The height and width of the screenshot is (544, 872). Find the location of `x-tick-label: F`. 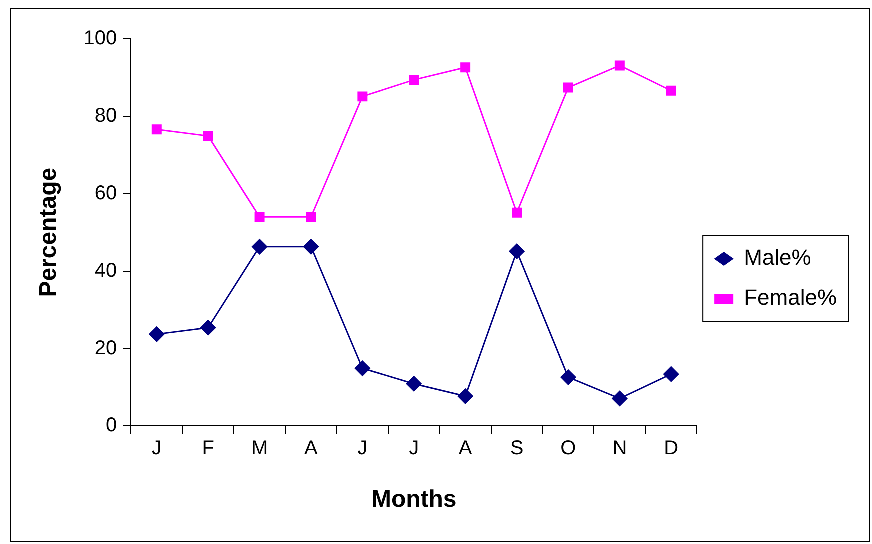

x-tick-label: F is located at coordinates (208, 449).